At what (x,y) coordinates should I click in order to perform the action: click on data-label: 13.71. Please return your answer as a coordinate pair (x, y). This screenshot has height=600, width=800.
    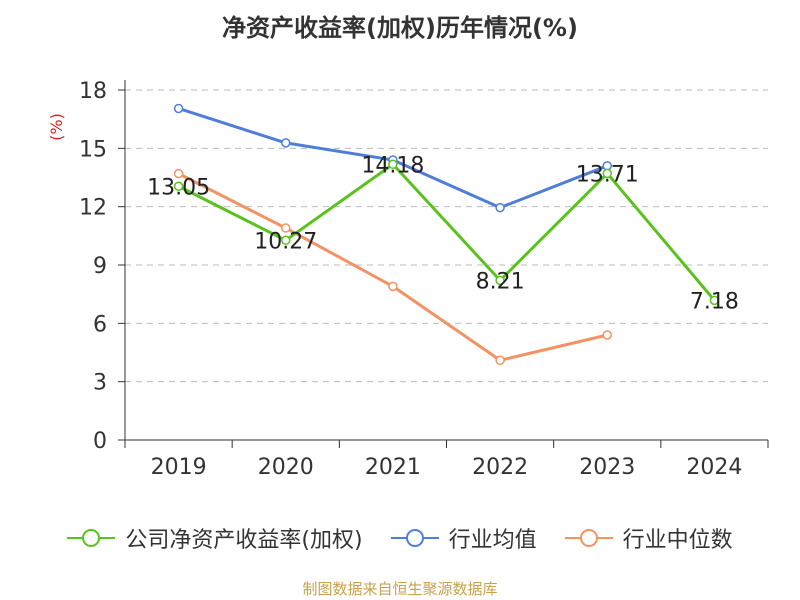
    Looking at the image, I should click on (607, 174).